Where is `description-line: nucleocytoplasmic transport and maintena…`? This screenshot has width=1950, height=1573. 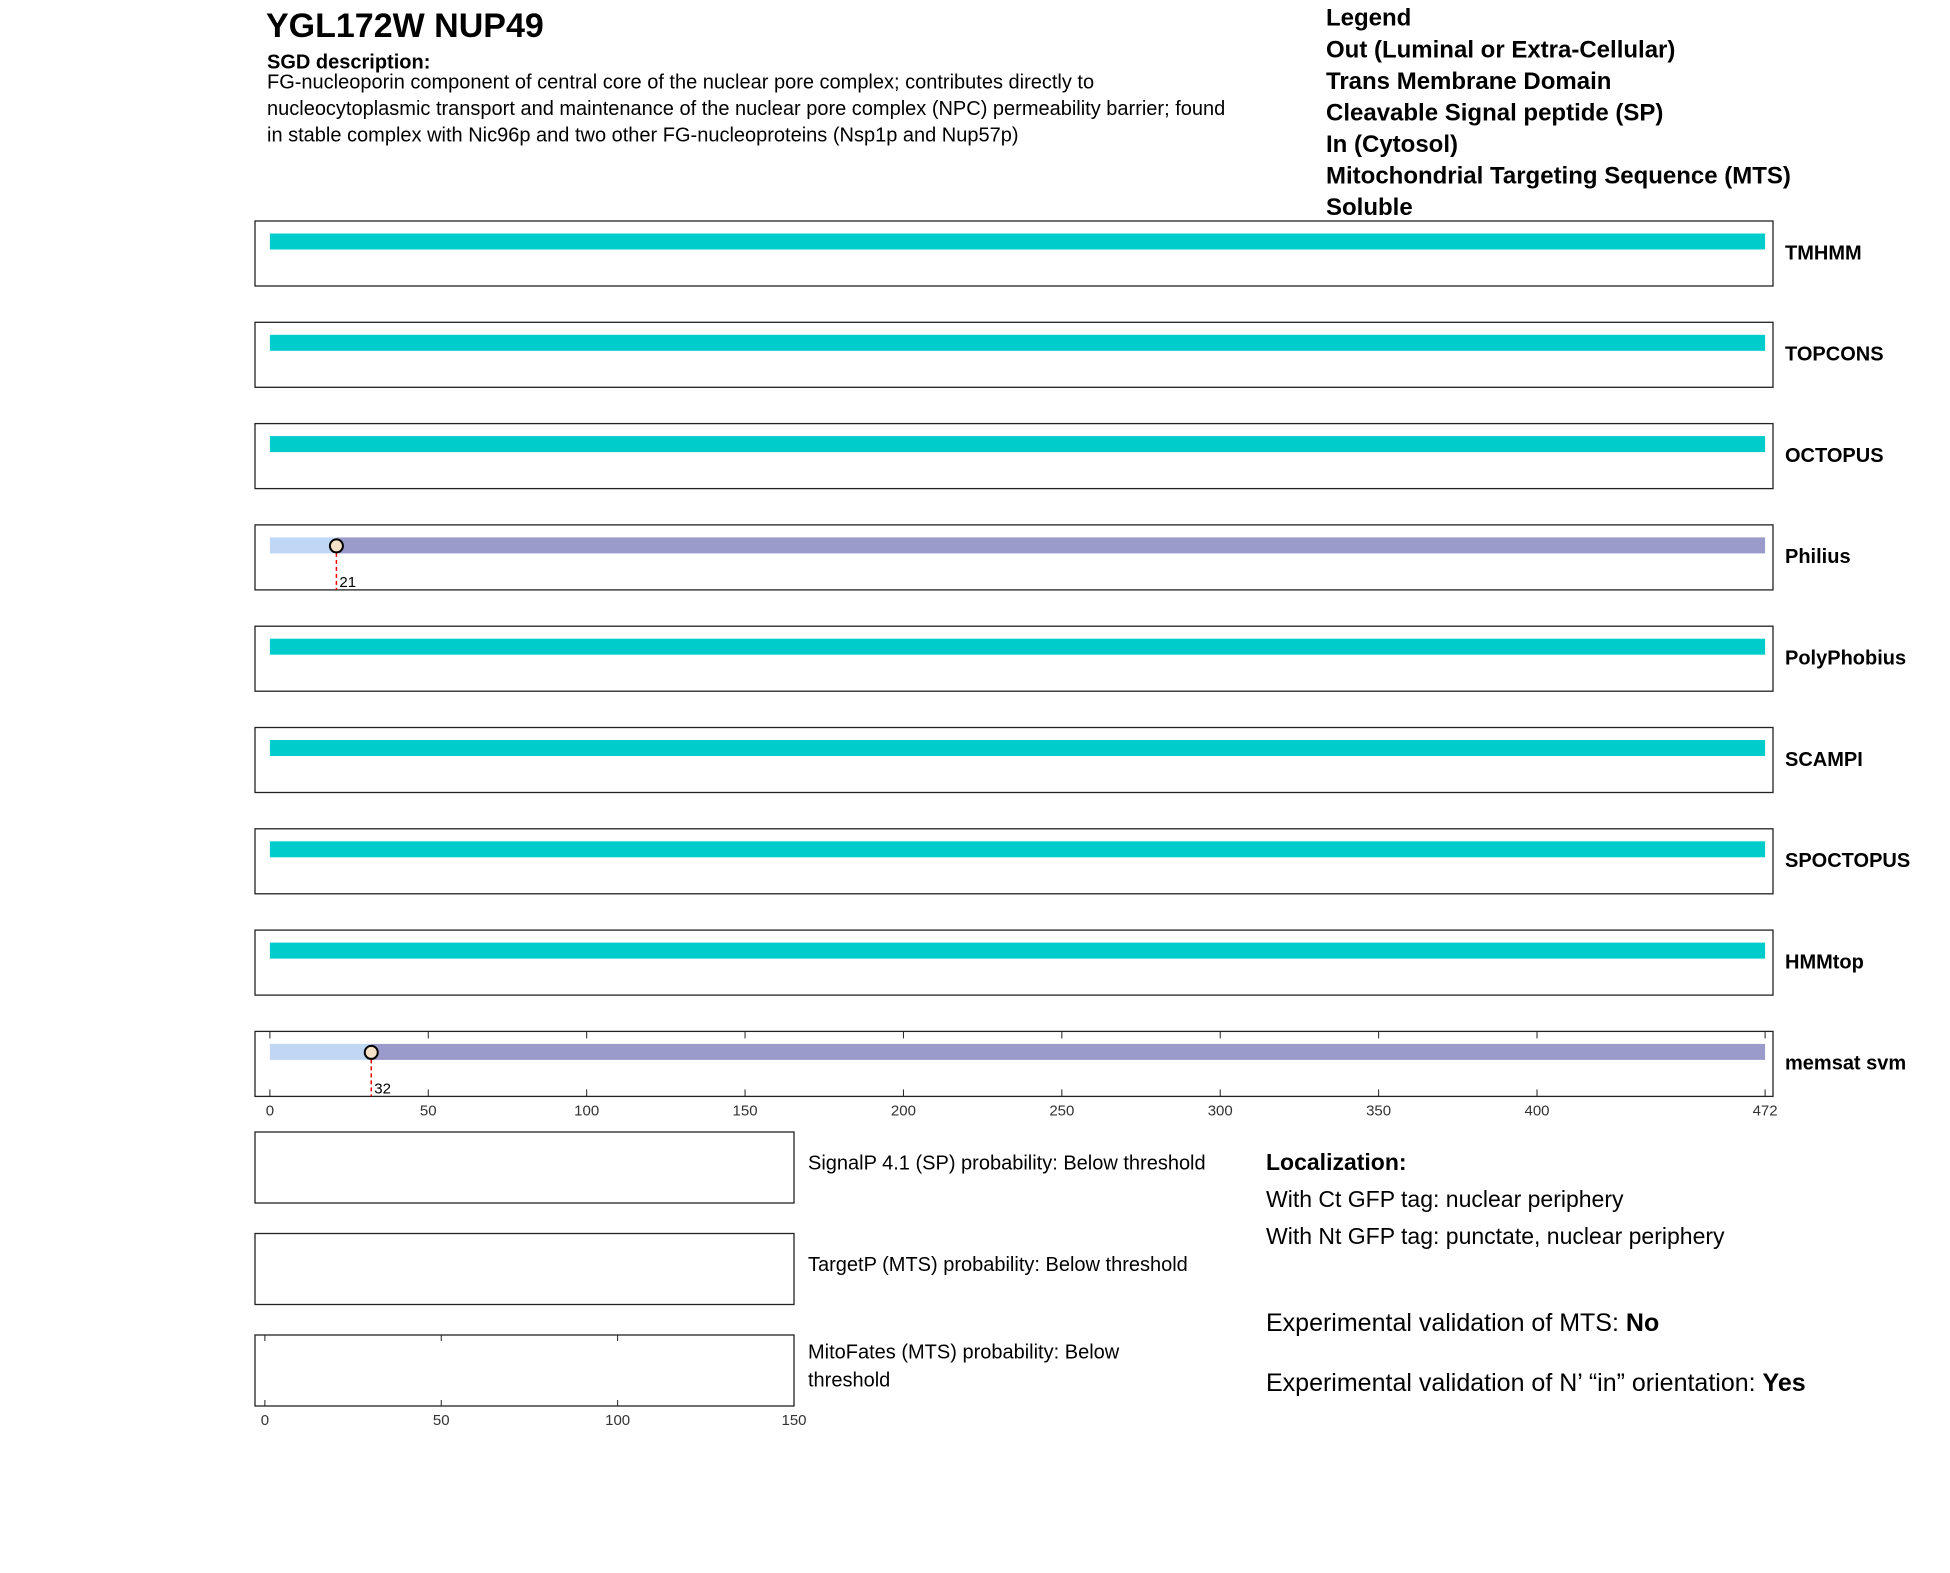
description-line: nucleocytoplasmic transport and maintena… is located at coordinates (746, 109).